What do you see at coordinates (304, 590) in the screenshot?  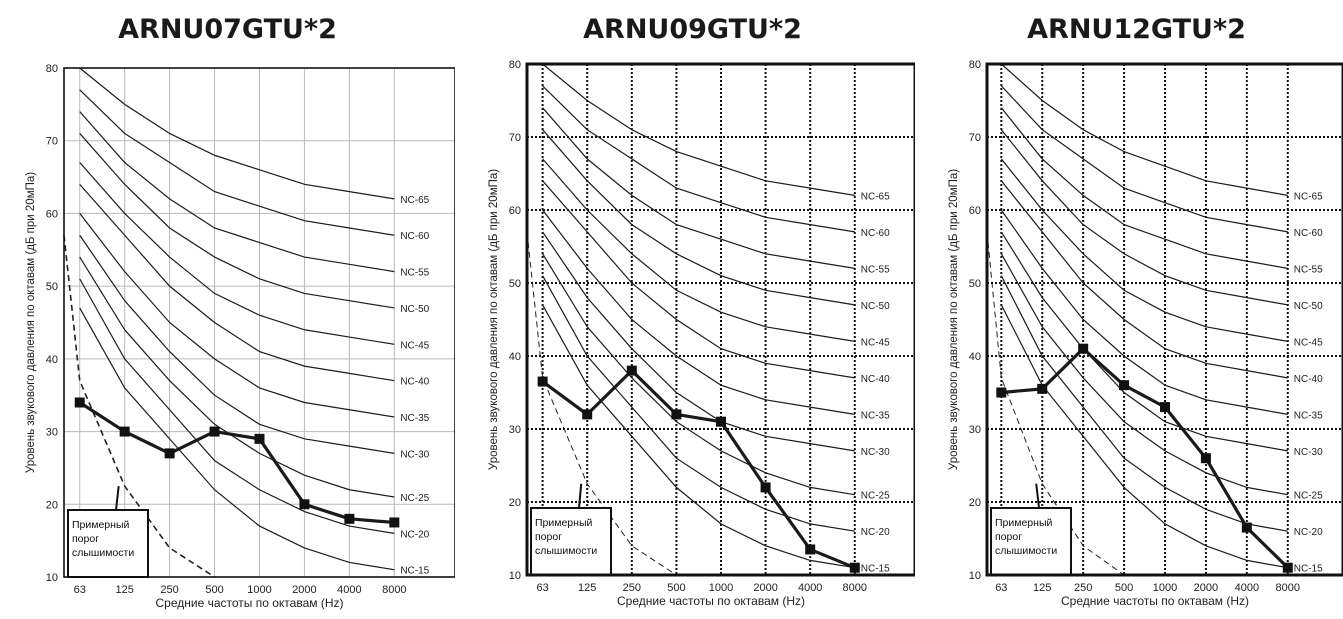 I see `x-tick-label: 2000` at bounding box center [304, 590].